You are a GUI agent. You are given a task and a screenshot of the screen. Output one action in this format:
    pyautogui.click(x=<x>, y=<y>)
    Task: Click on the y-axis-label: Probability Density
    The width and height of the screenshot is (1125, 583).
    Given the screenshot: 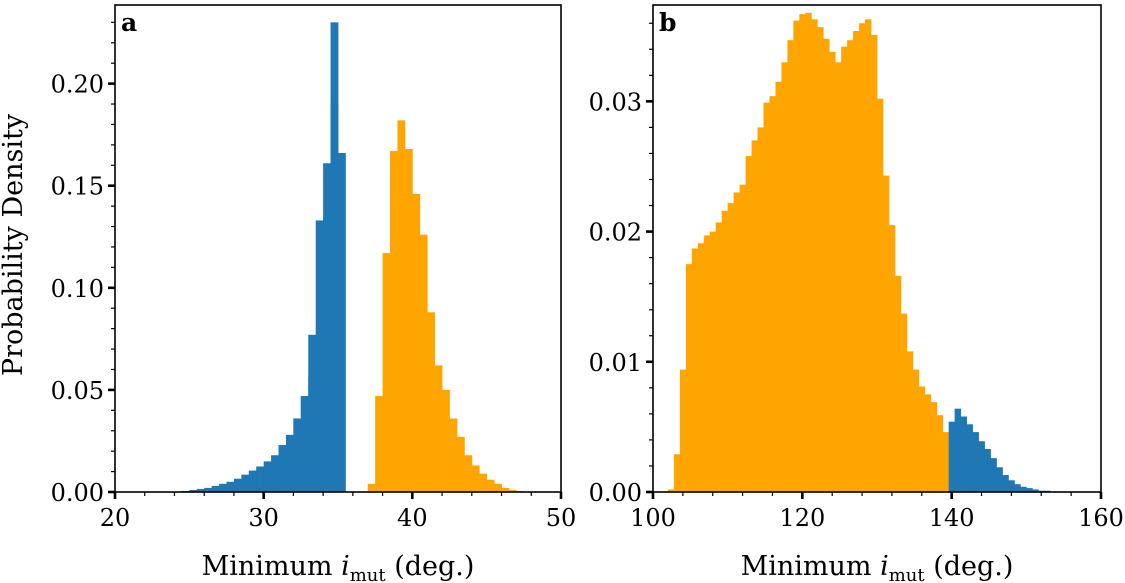 What is the action you would take?
    pyautogui.click(x=14, y=244)
    